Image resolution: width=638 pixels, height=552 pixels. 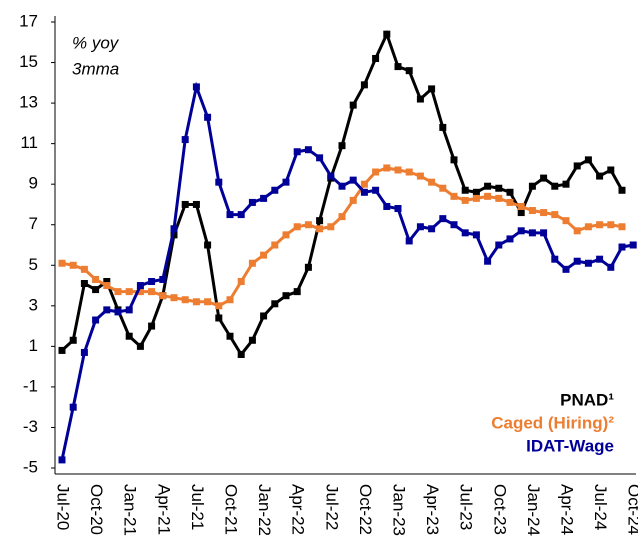 I want to click on x-tick-label: Oct-20, so click(x=96, y=509).